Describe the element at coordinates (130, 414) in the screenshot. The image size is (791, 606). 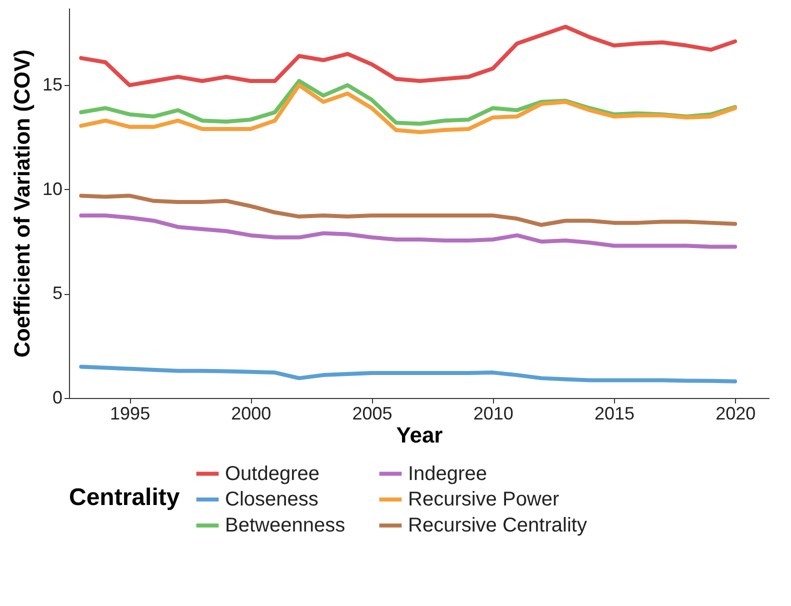
I see `x-tick-label: 1995` at that location.